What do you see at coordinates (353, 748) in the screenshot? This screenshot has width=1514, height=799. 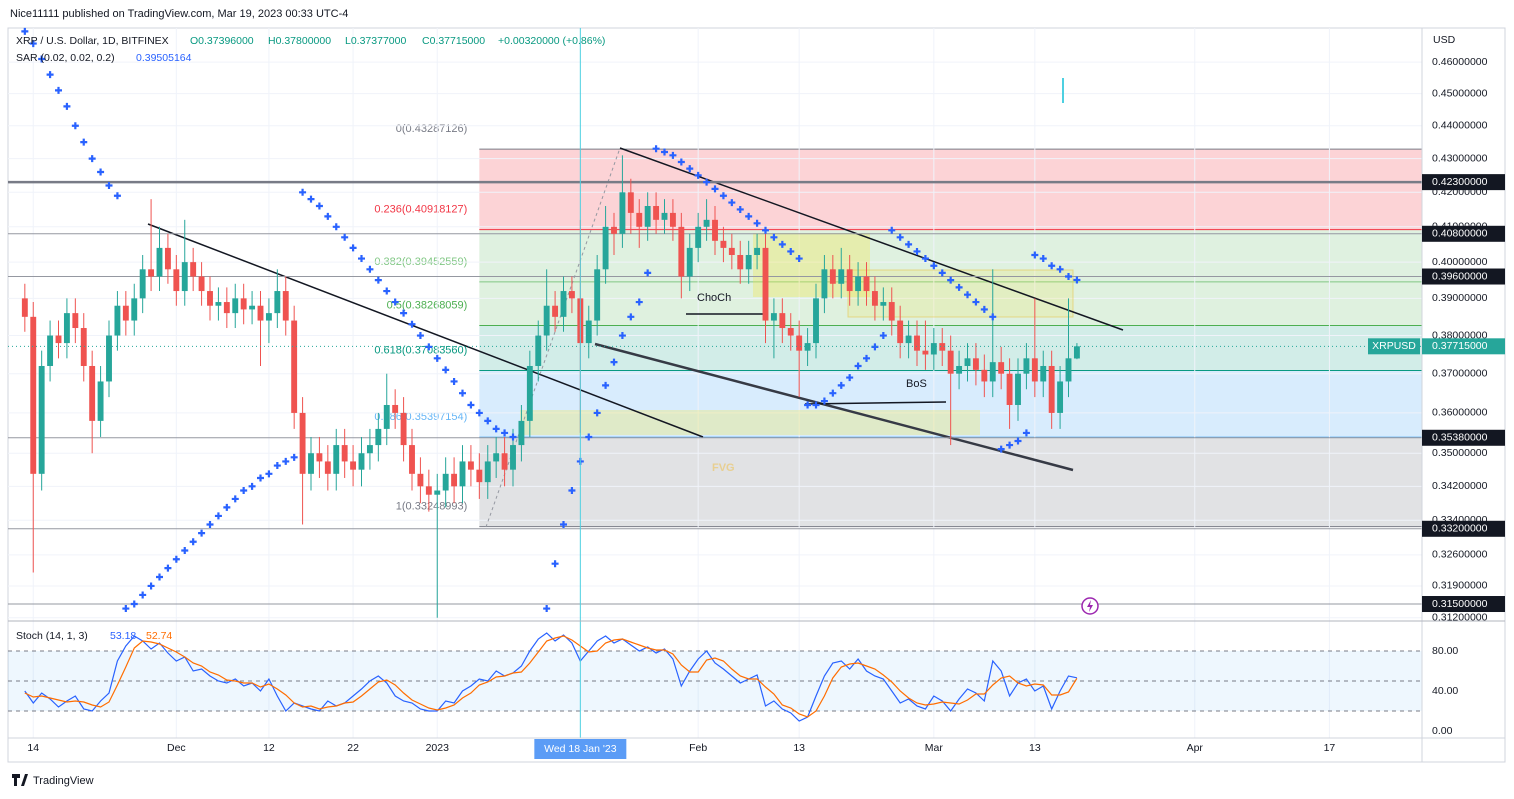 I see `x-tick-label: 22` at bounding box center [353, 748].